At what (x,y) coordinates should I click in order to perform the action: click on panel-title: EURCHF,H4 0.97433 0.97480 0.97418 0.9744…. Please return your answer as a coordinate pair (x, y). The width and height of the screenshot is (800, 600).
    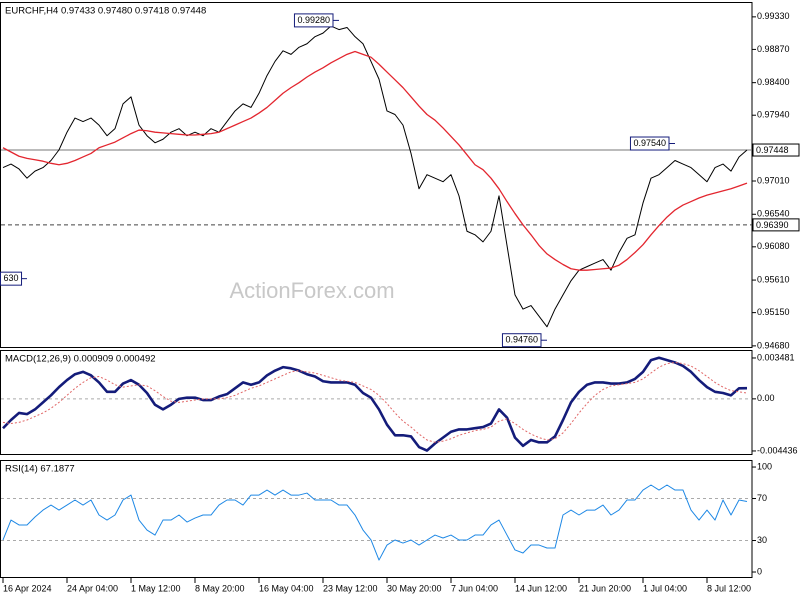
    Looking at the image, I should click on (105, 11).